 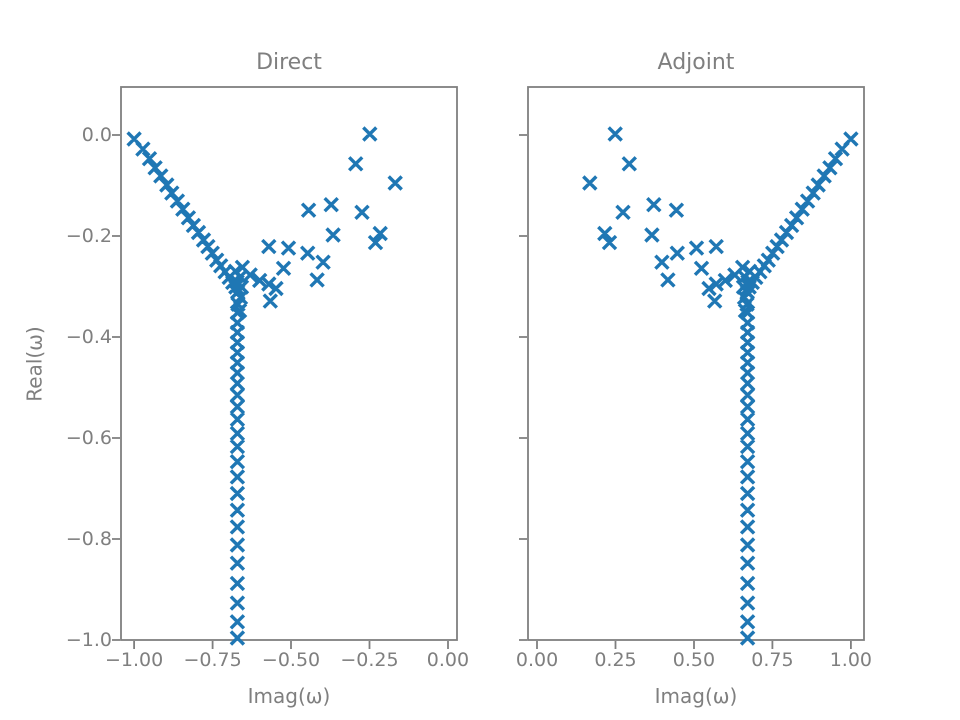 What do you see at coordinates (291, 660) in the screenshot?
I see `x-tick-label: −0.50` at bounding box center [291, 660].